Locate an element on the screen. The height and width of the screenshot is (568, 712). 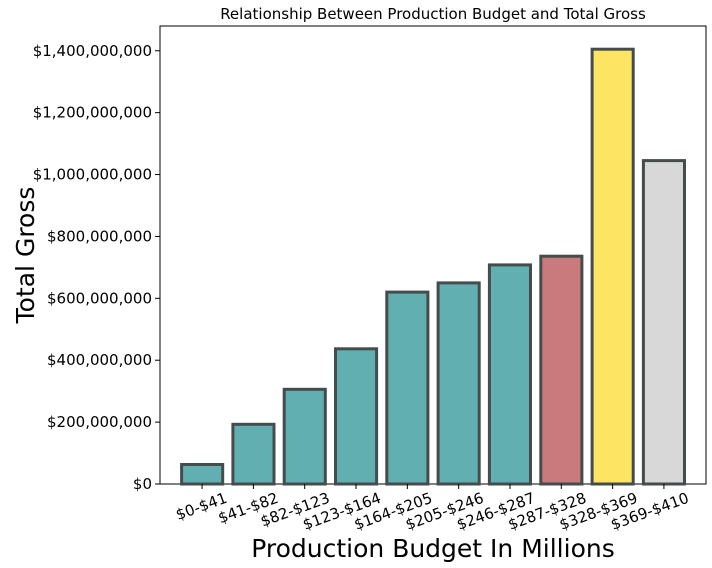
y-tick-label: $0 is located at coordinates (142, 484).